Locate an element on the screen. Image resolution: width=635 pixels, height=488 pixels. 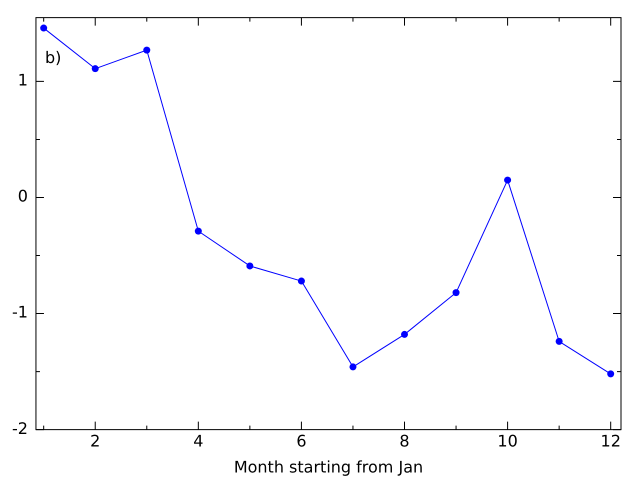
x-tick-label: 10 is located at coordinates (507, 440).